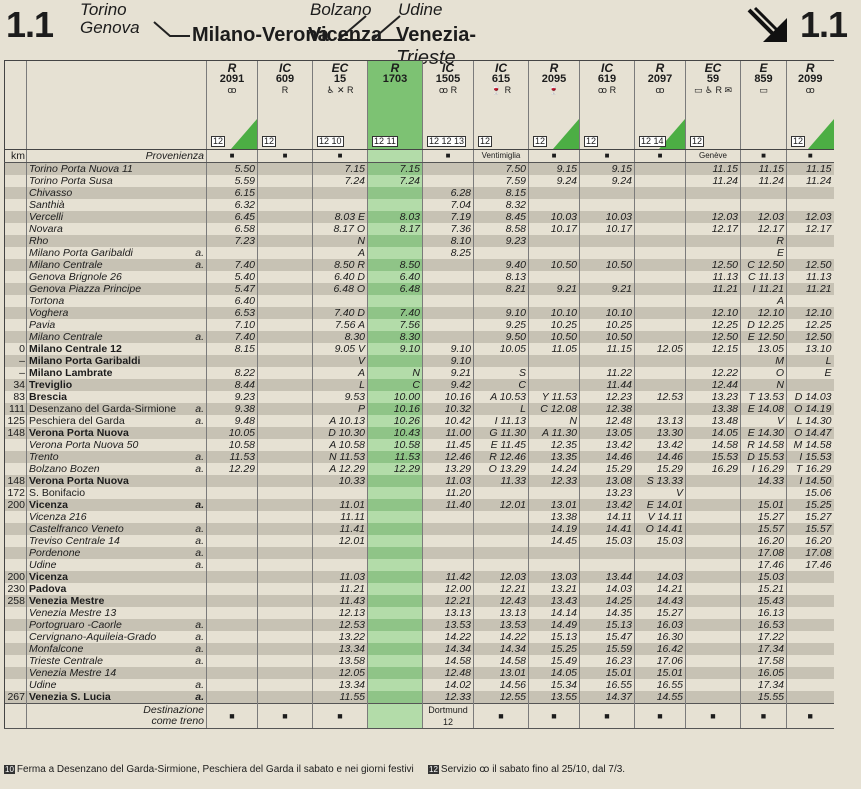 Image resolution: width=861 pixels, height=789 pixels. I want to click on time-cell: 14.24, so click(554, 469).